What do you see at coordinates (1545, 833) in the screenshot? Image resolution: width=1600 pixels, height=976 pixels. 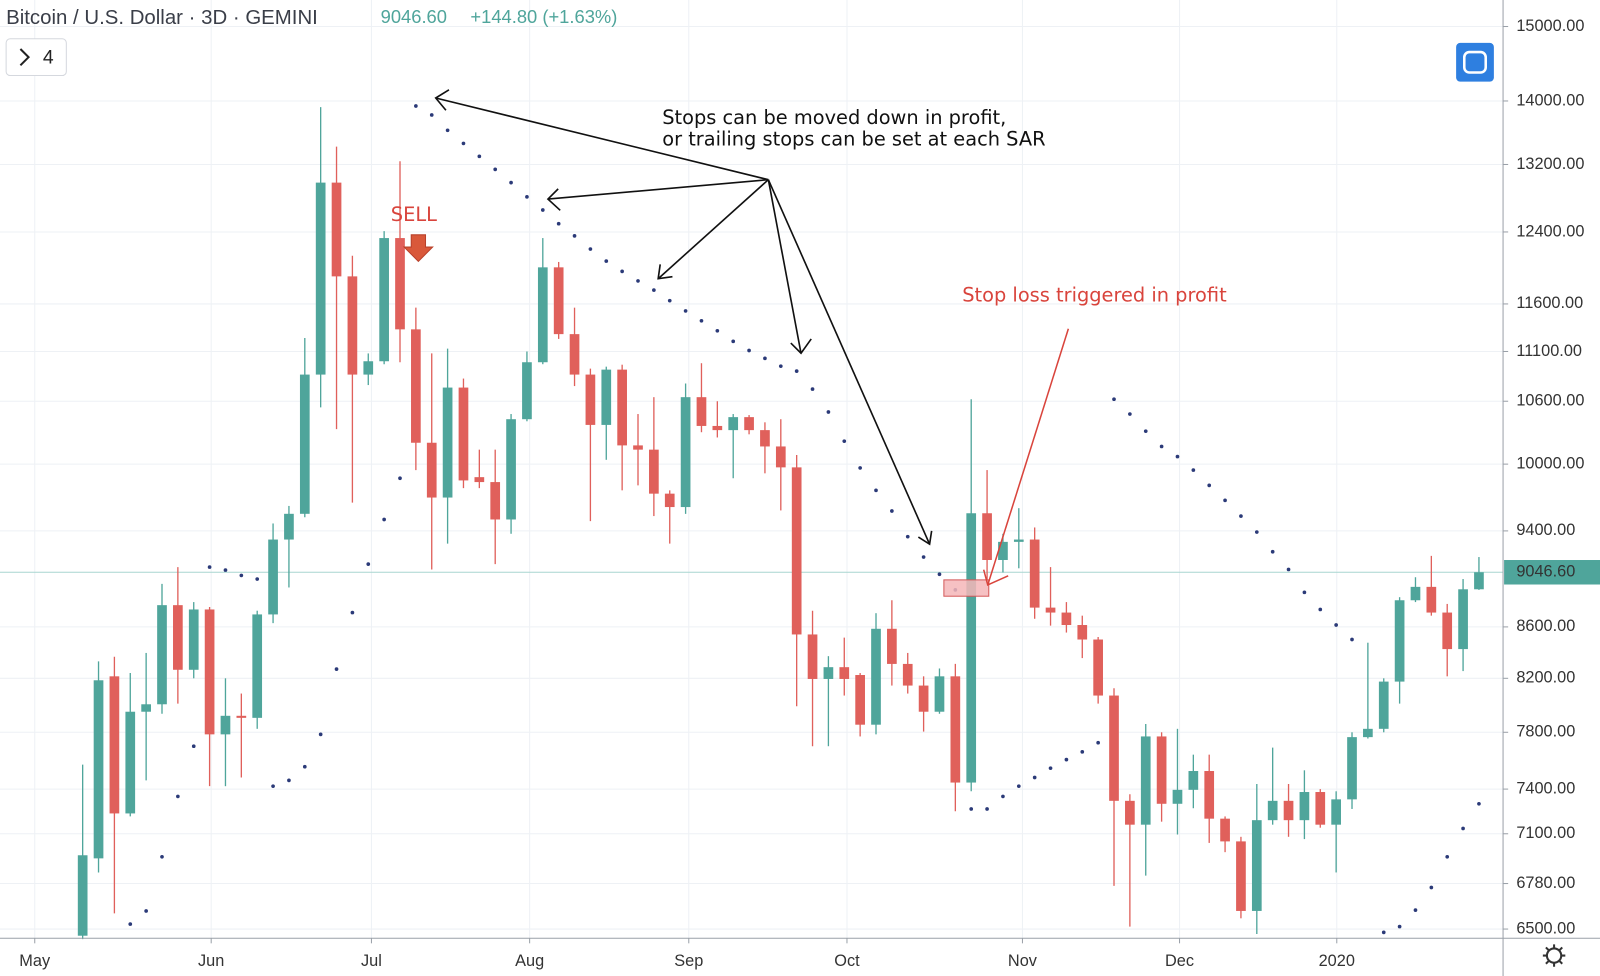 I see `y-tick-label: 7100.00` at bounding box center [1545, 833].